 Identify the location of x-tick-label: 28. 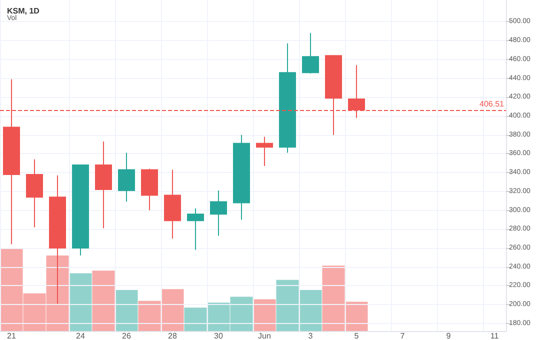
(173, 336).